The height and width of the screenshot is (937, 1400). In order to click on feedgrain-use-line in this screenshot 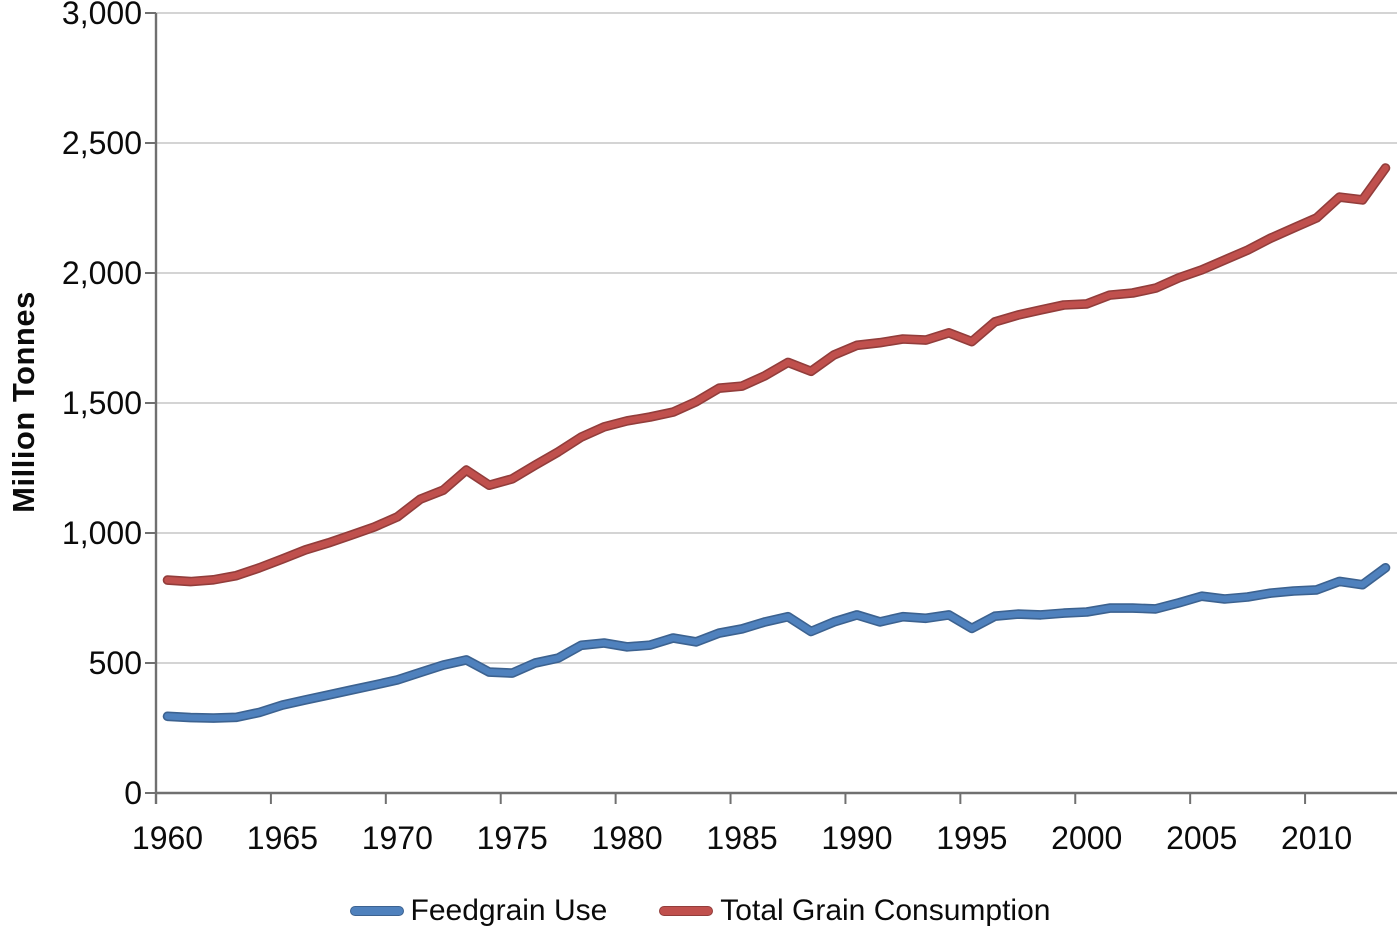, I will do `click(776, 643)`.